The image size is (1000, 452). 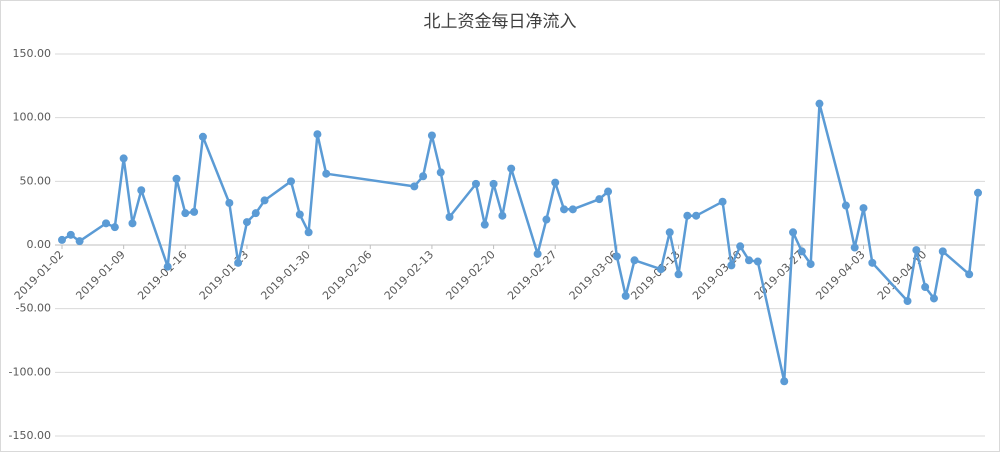 I want to click on y-tick-label: 150.00, so click(x=32, y=53).